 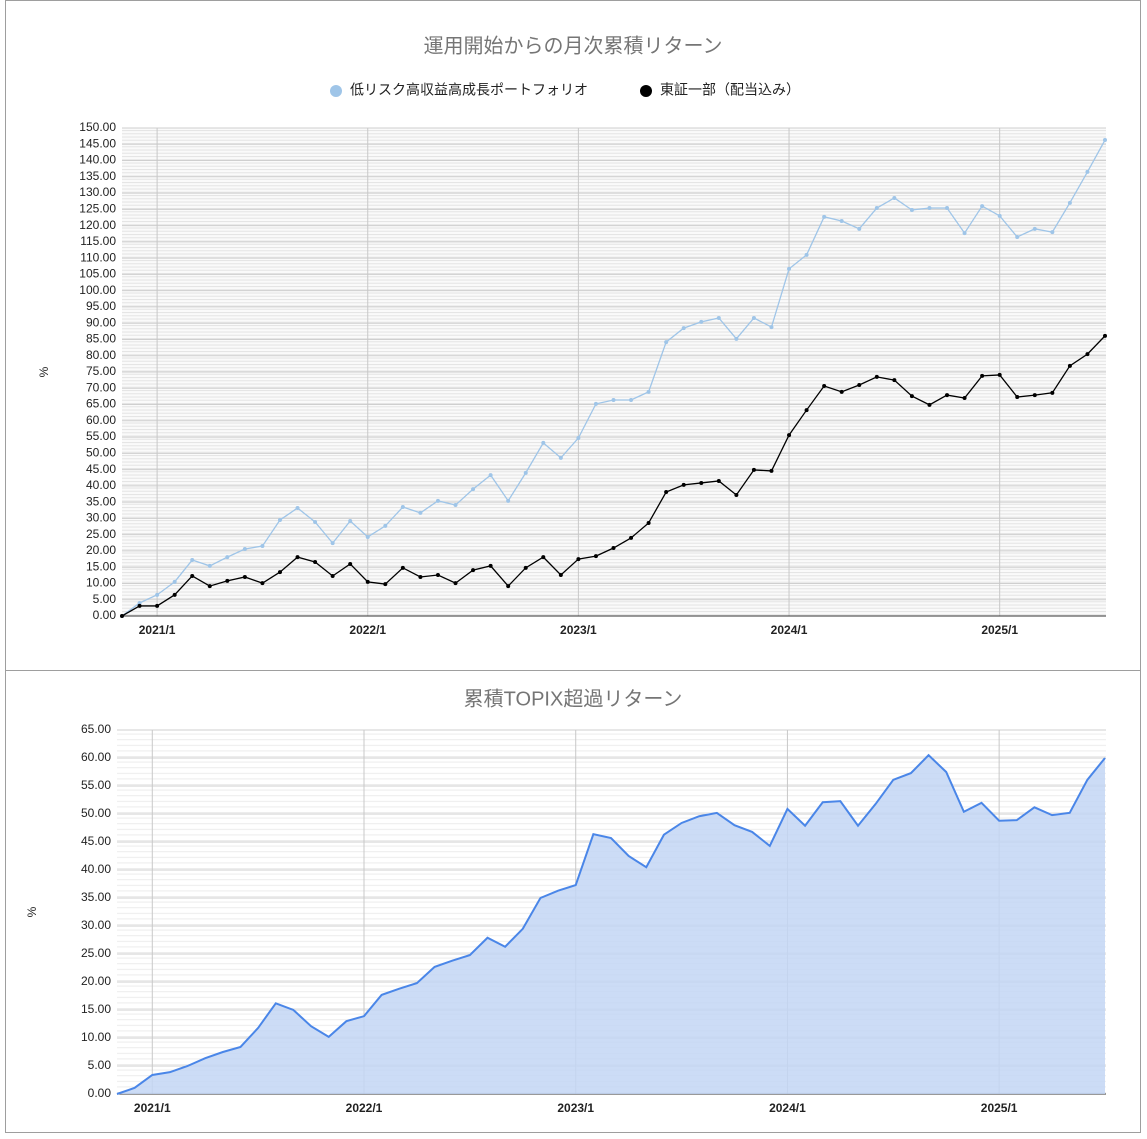 What do you see at coordinates (101, 322) in the screenshot?
I see `y-tick-label: 90.00` at bounding box center [101, 322].